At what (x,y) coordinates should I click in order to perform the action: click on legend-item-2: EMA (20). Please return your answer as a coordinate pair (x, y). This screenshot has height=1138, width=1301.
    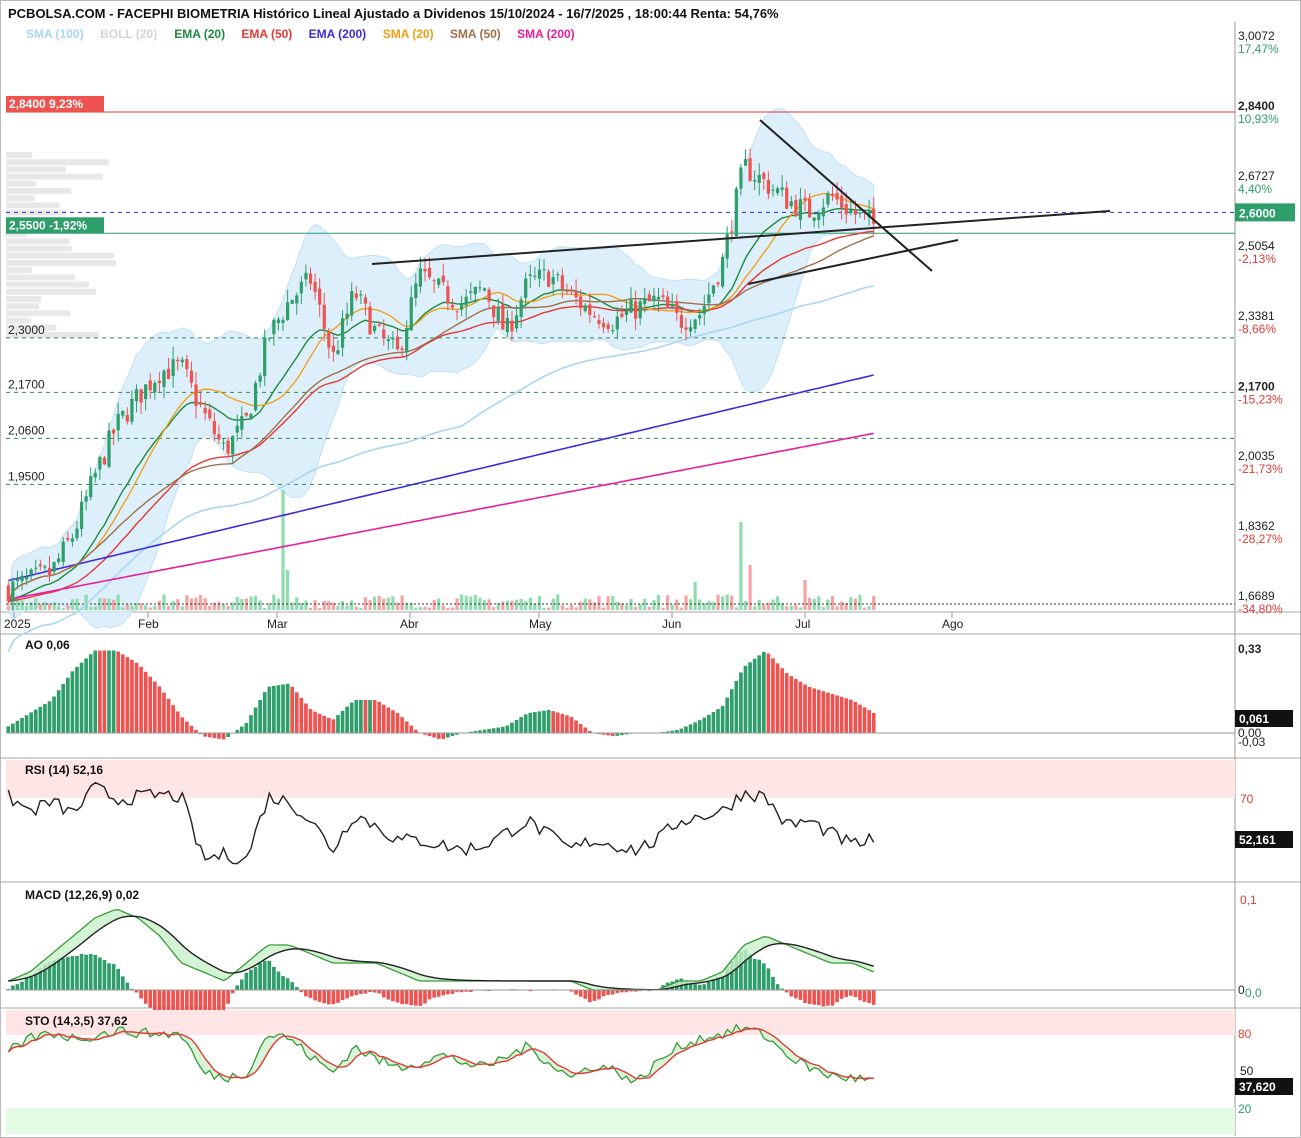
    Looking at the image, I should click on (199, 34).